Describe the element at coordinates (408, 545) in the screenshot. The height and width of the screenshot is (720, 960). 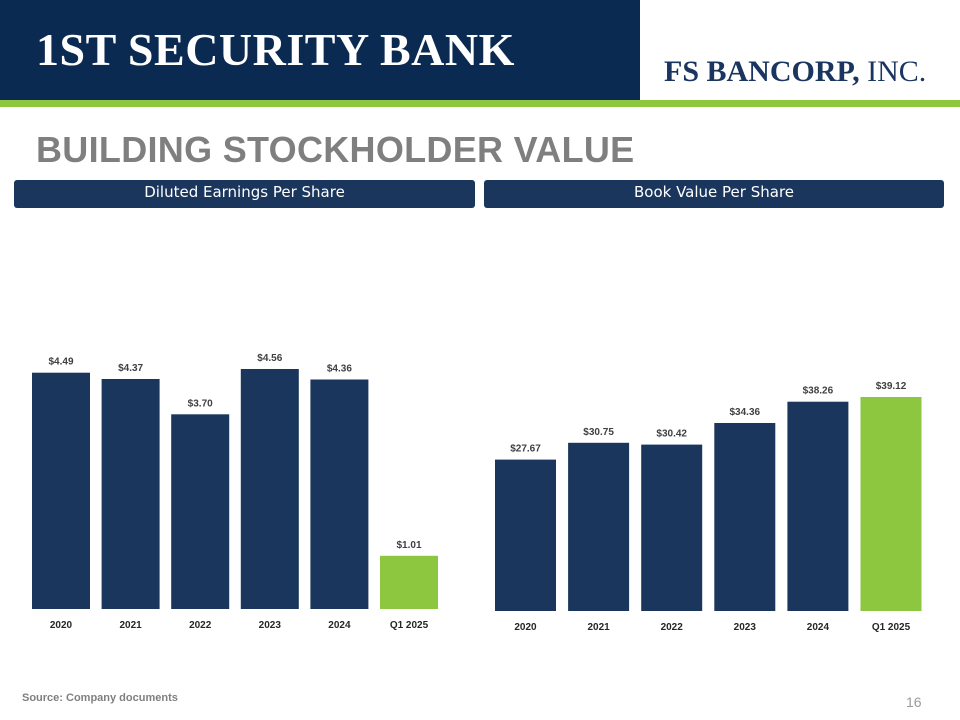
I see `eps-value-label: $1.01` at that location.